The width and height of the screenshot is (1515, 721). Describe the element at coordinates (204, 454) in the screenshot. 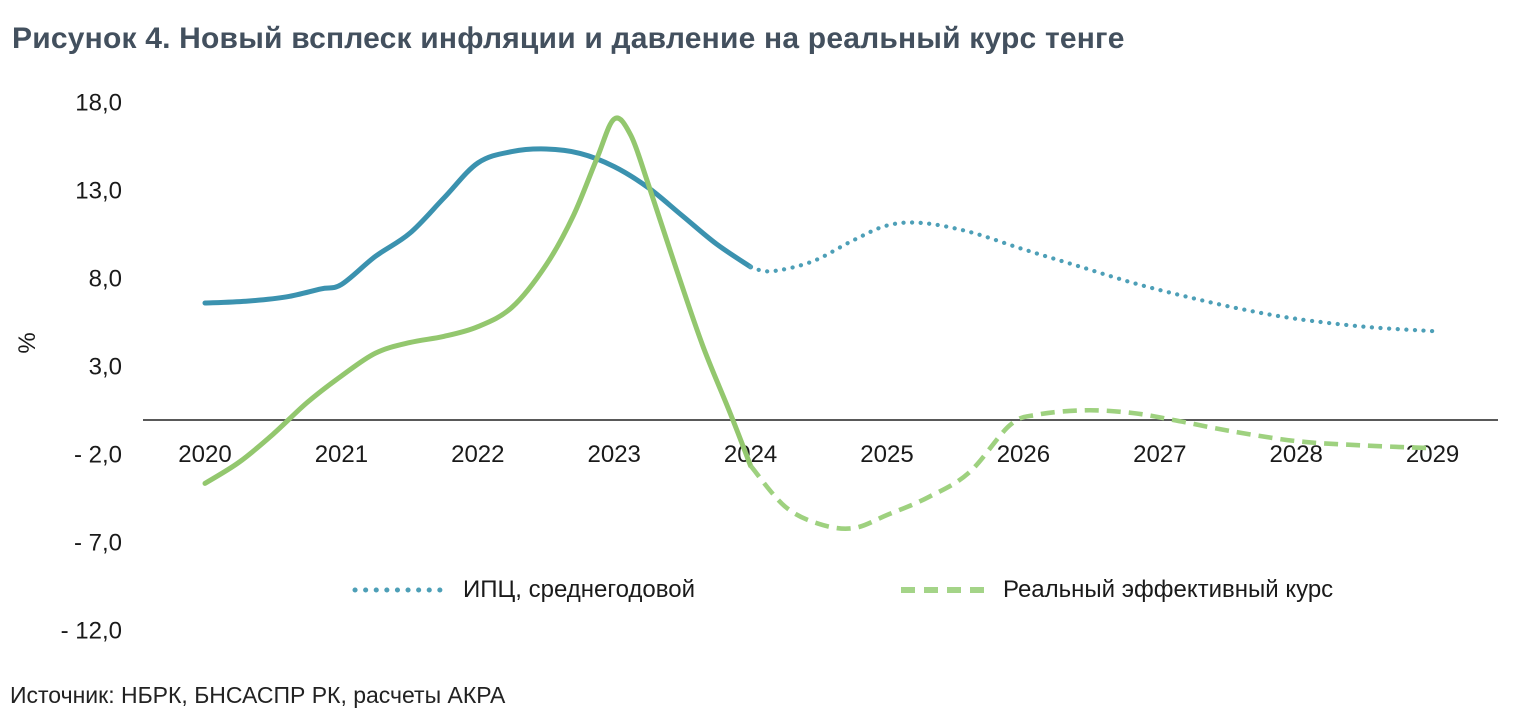

I see `x-tick-label-2020: 2020` at that location.